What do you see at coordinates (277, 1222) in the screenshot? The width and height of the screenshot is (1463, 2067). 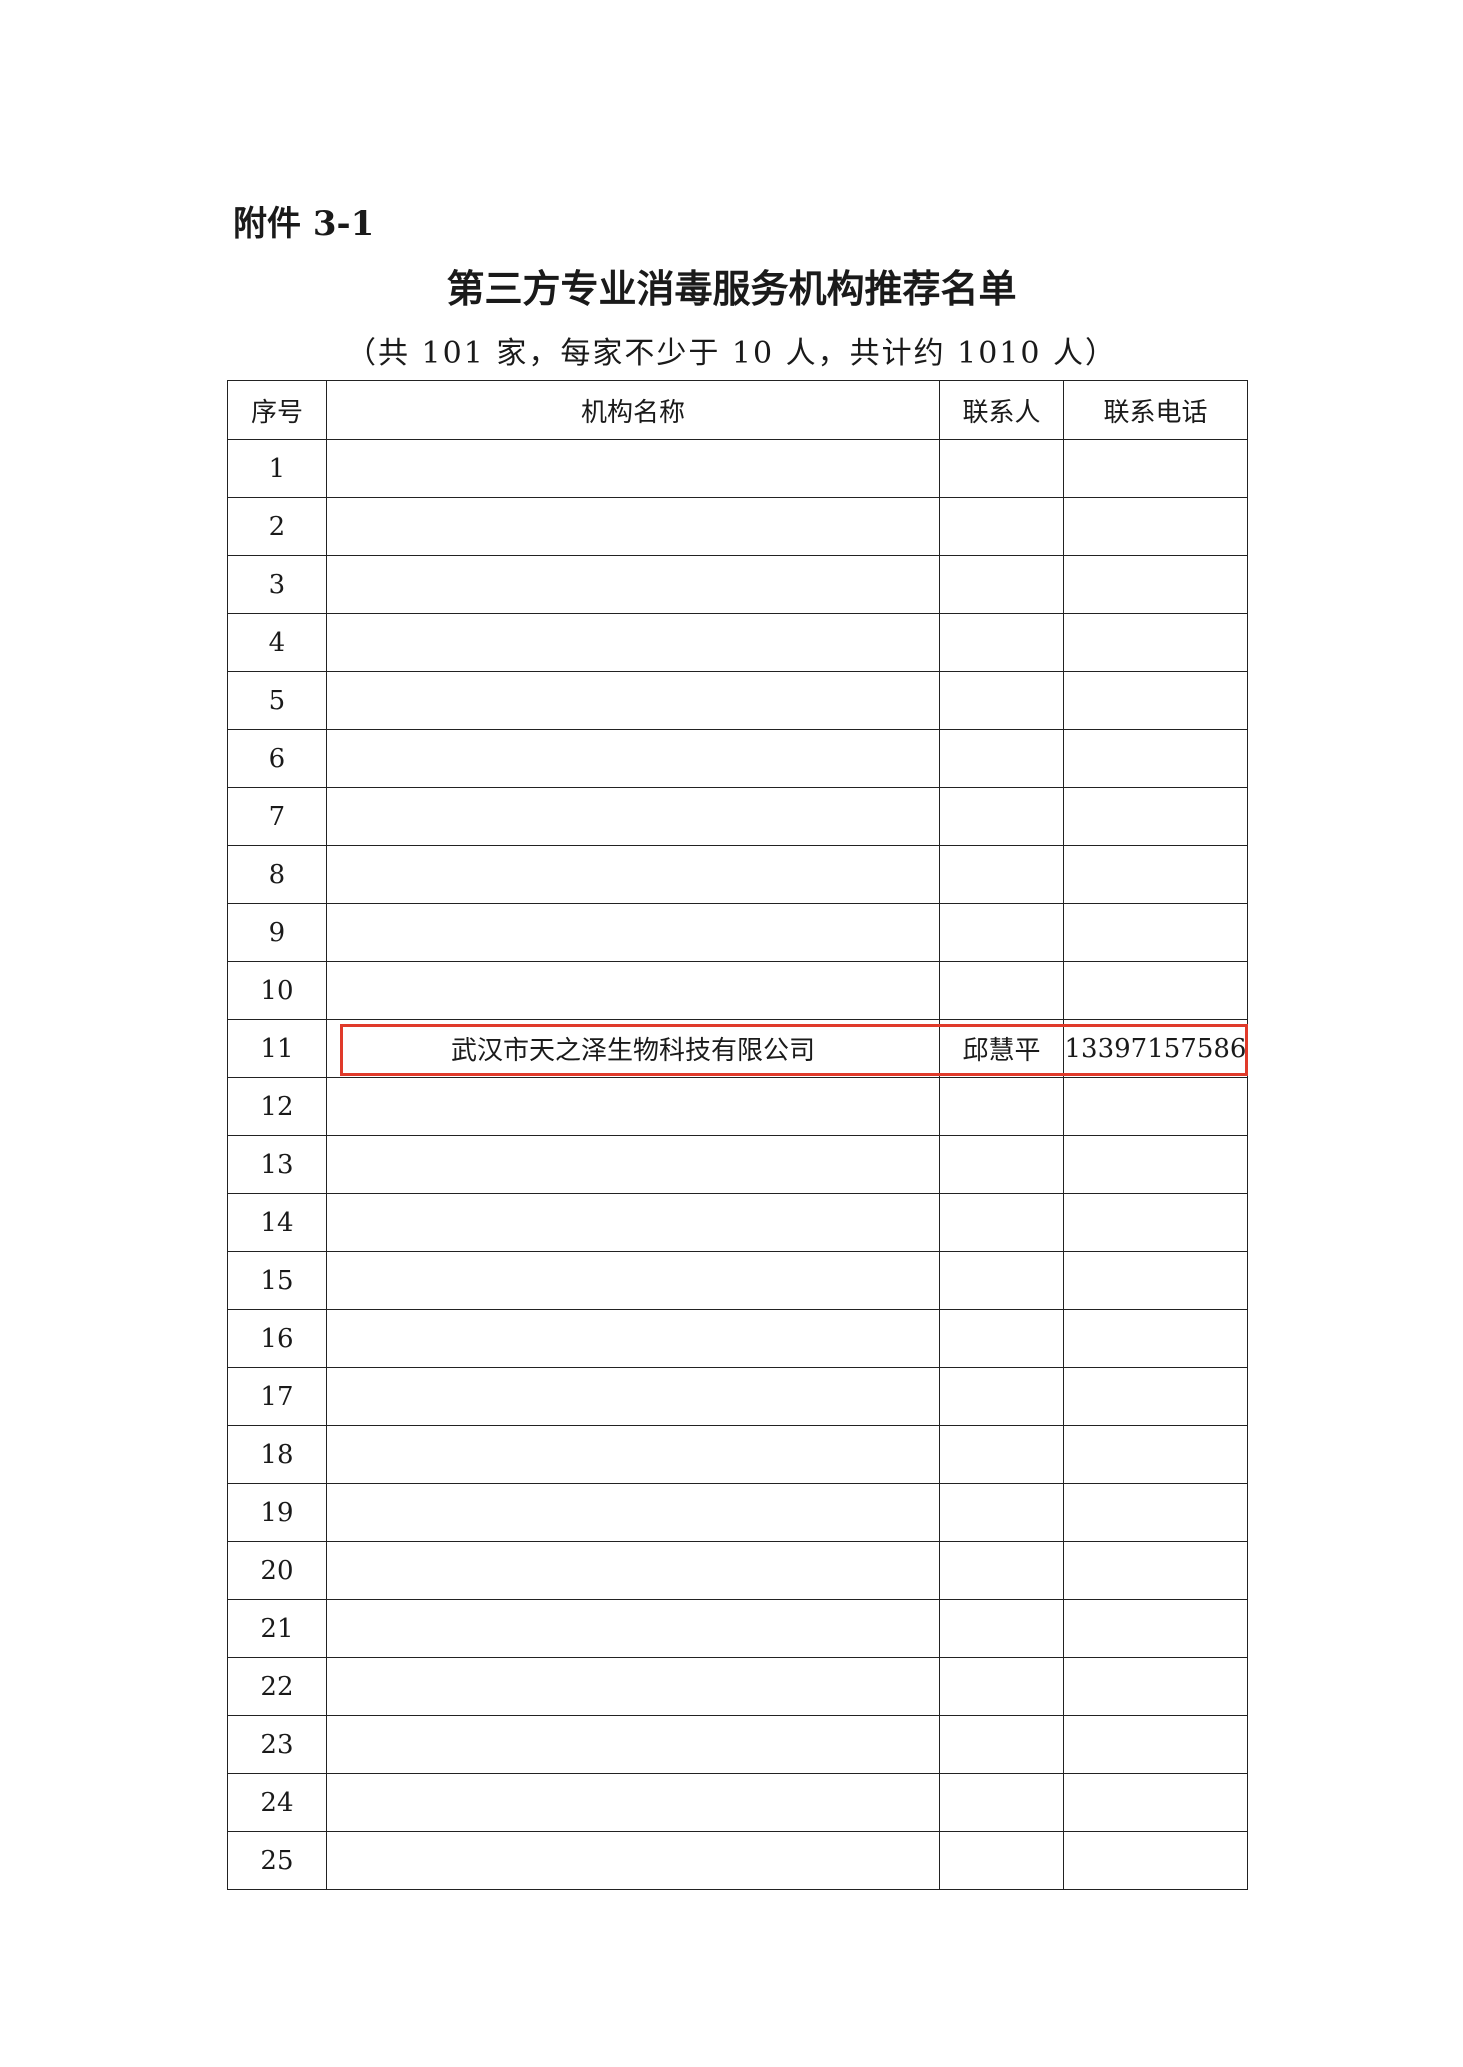 I see `table-cell: 14` at bounding box center [277, 1222].